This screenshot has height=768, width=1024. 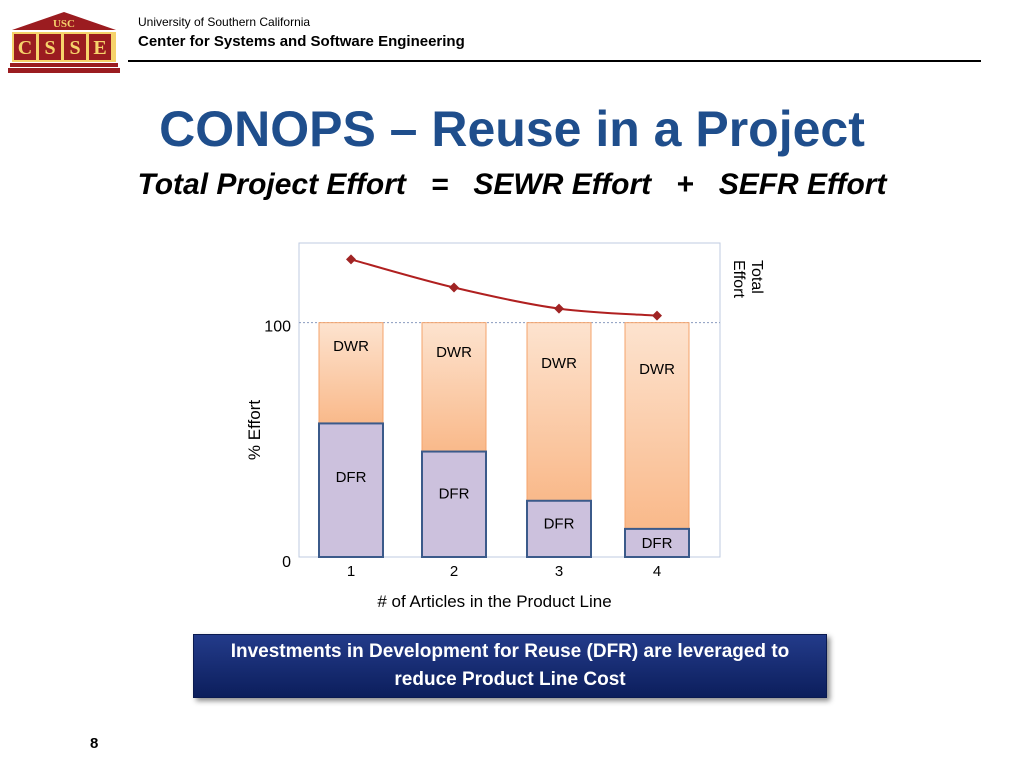 I want to click on logo-usc-text: USC, so click(x=64, y=24).